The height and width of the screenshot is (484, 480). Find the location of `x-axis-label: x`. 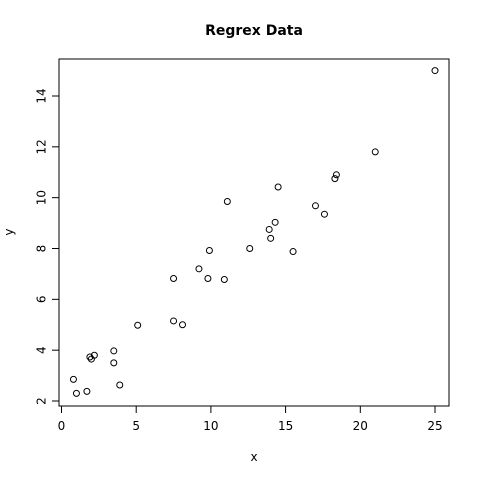

x-axis-label: x is located at coordinates (253, 457).